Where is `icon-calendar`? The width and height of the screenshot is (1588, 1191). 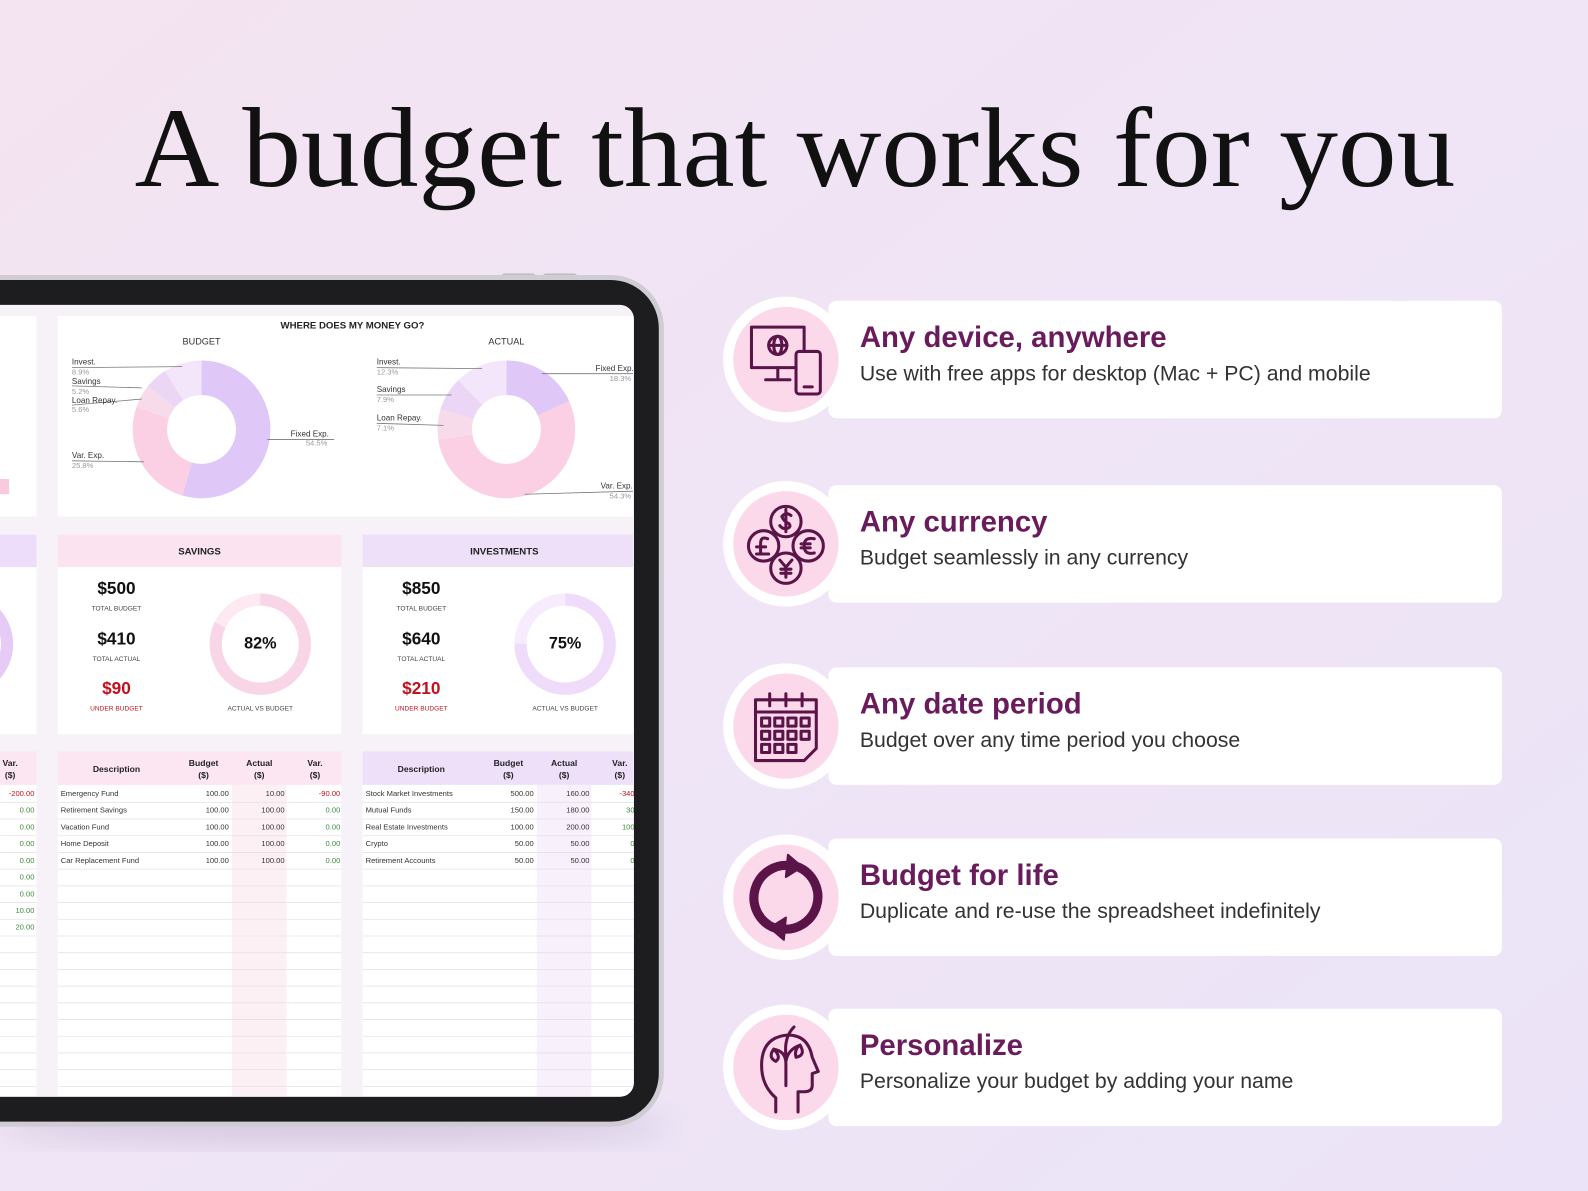 icon-calendar is located at coordinates (786, 726).